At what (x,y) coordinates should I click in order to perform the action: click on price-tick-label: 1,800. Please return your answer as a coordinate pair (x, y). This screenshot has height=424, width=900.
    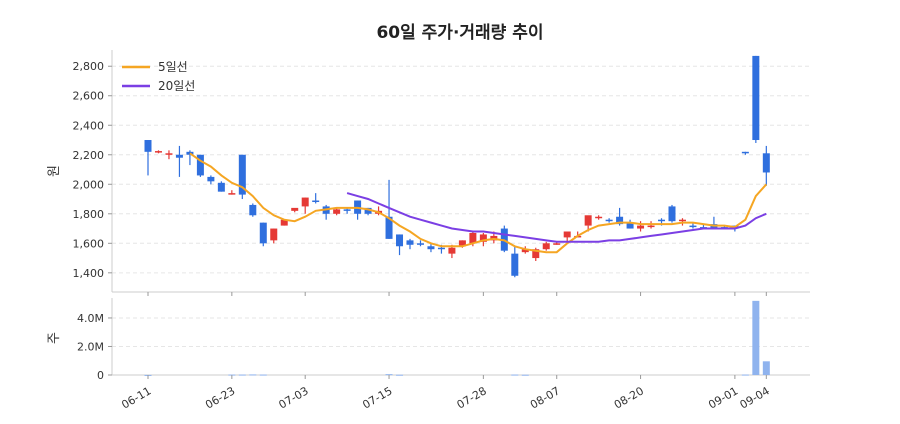
    Looking at the image, I should click on (89, 214).